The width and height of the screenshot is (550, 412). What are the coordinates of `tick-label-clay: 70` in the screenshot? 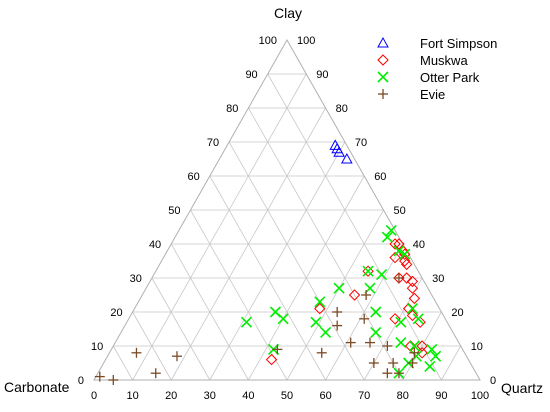 It's located at (213, 143).